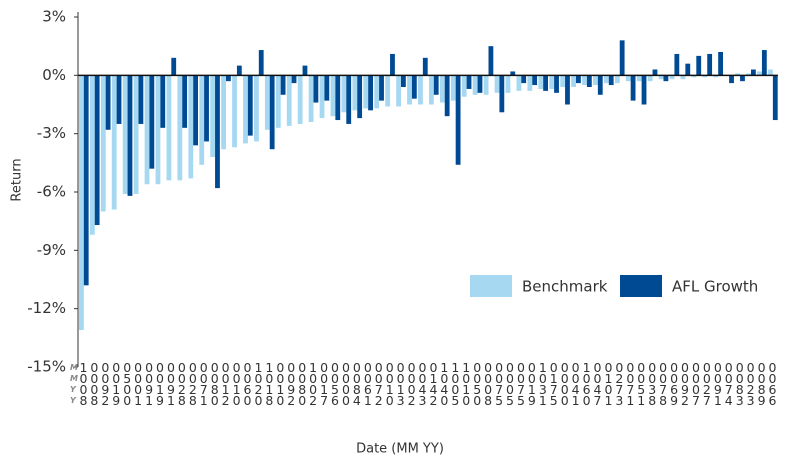 Image resolution: width=792 pixels, height=460 pixels. Describe the element at coordinates (291, 384) in the screenshot. I see `x-tick-label: 0092` at that location.